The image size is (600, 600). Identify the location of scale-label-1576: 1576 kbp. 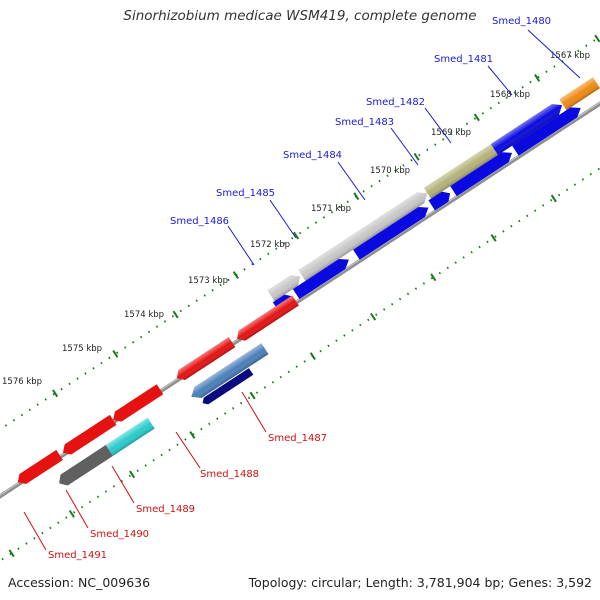
(22, 382).